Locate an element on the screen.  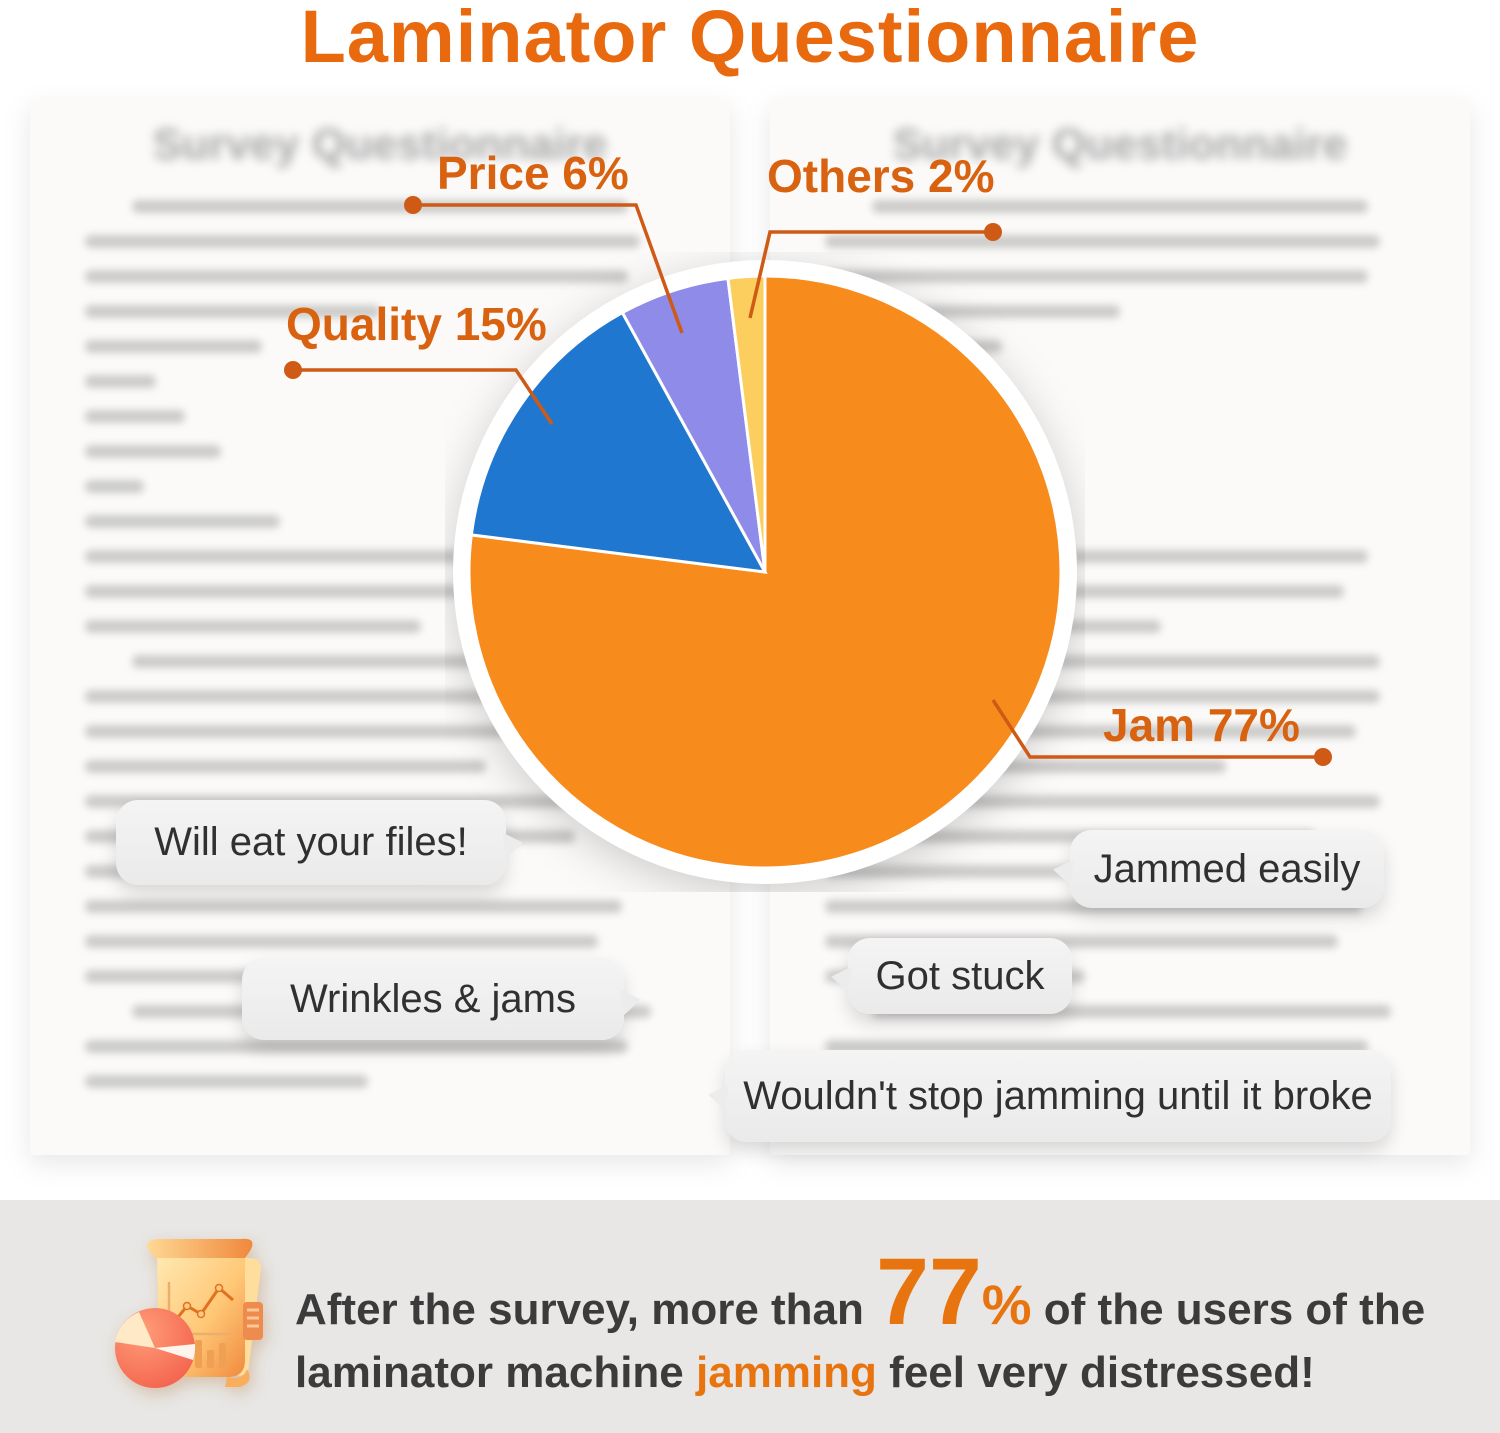
quote-text: Wouldn't stop jamming until it broke is located at coordinates (1058, 1095).